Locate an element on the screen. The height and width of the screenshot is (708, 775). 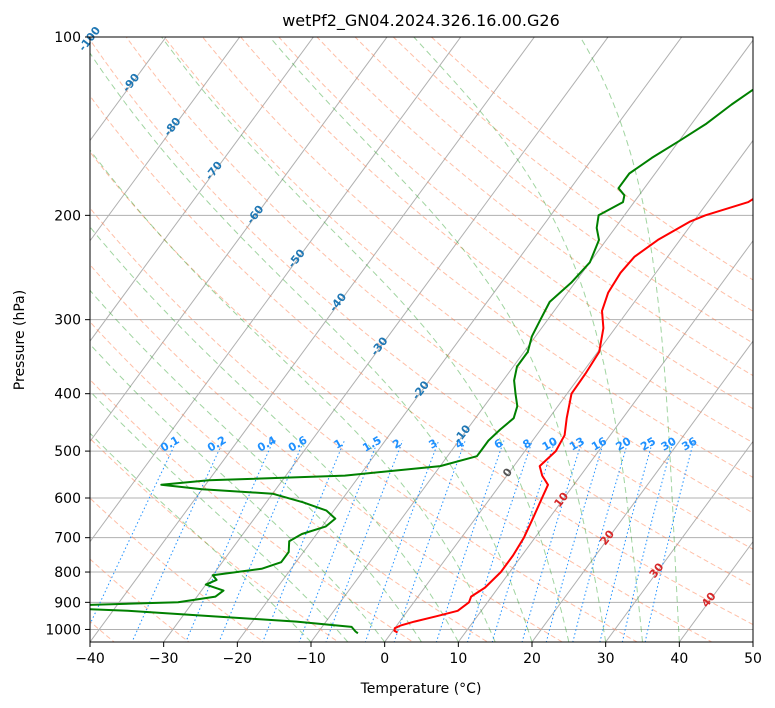
y-tick-label: 1000 is located at coordinates (63, 630).